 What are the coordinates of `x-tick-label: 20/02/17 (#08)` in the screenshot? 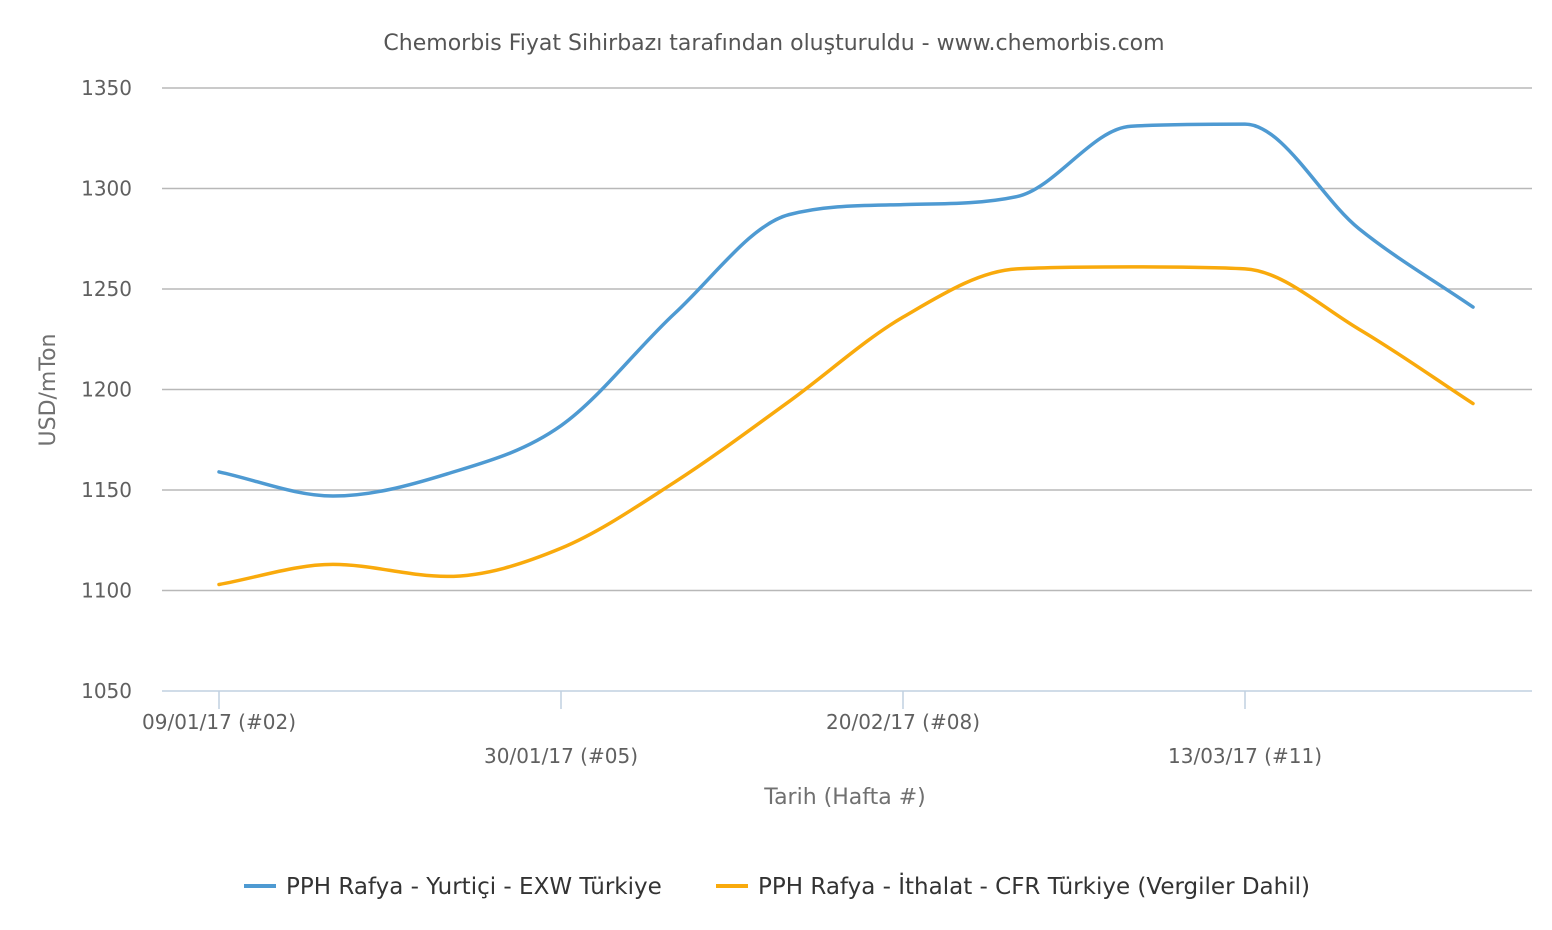 It's located at (903, 722).